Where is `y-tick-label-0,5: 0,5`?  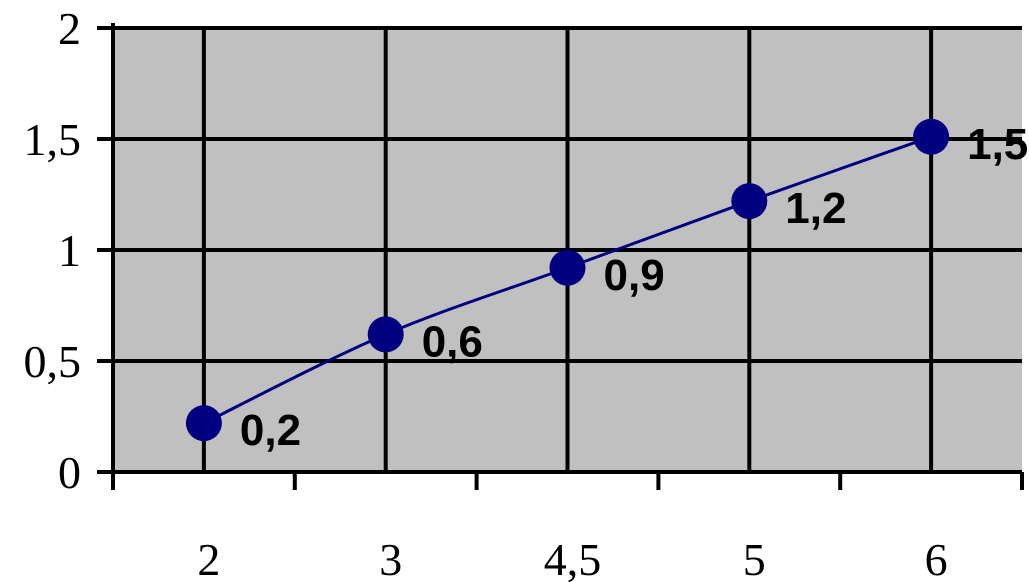
y-tick-label-0,5: 0,5 is located at coordinates (53, 361).